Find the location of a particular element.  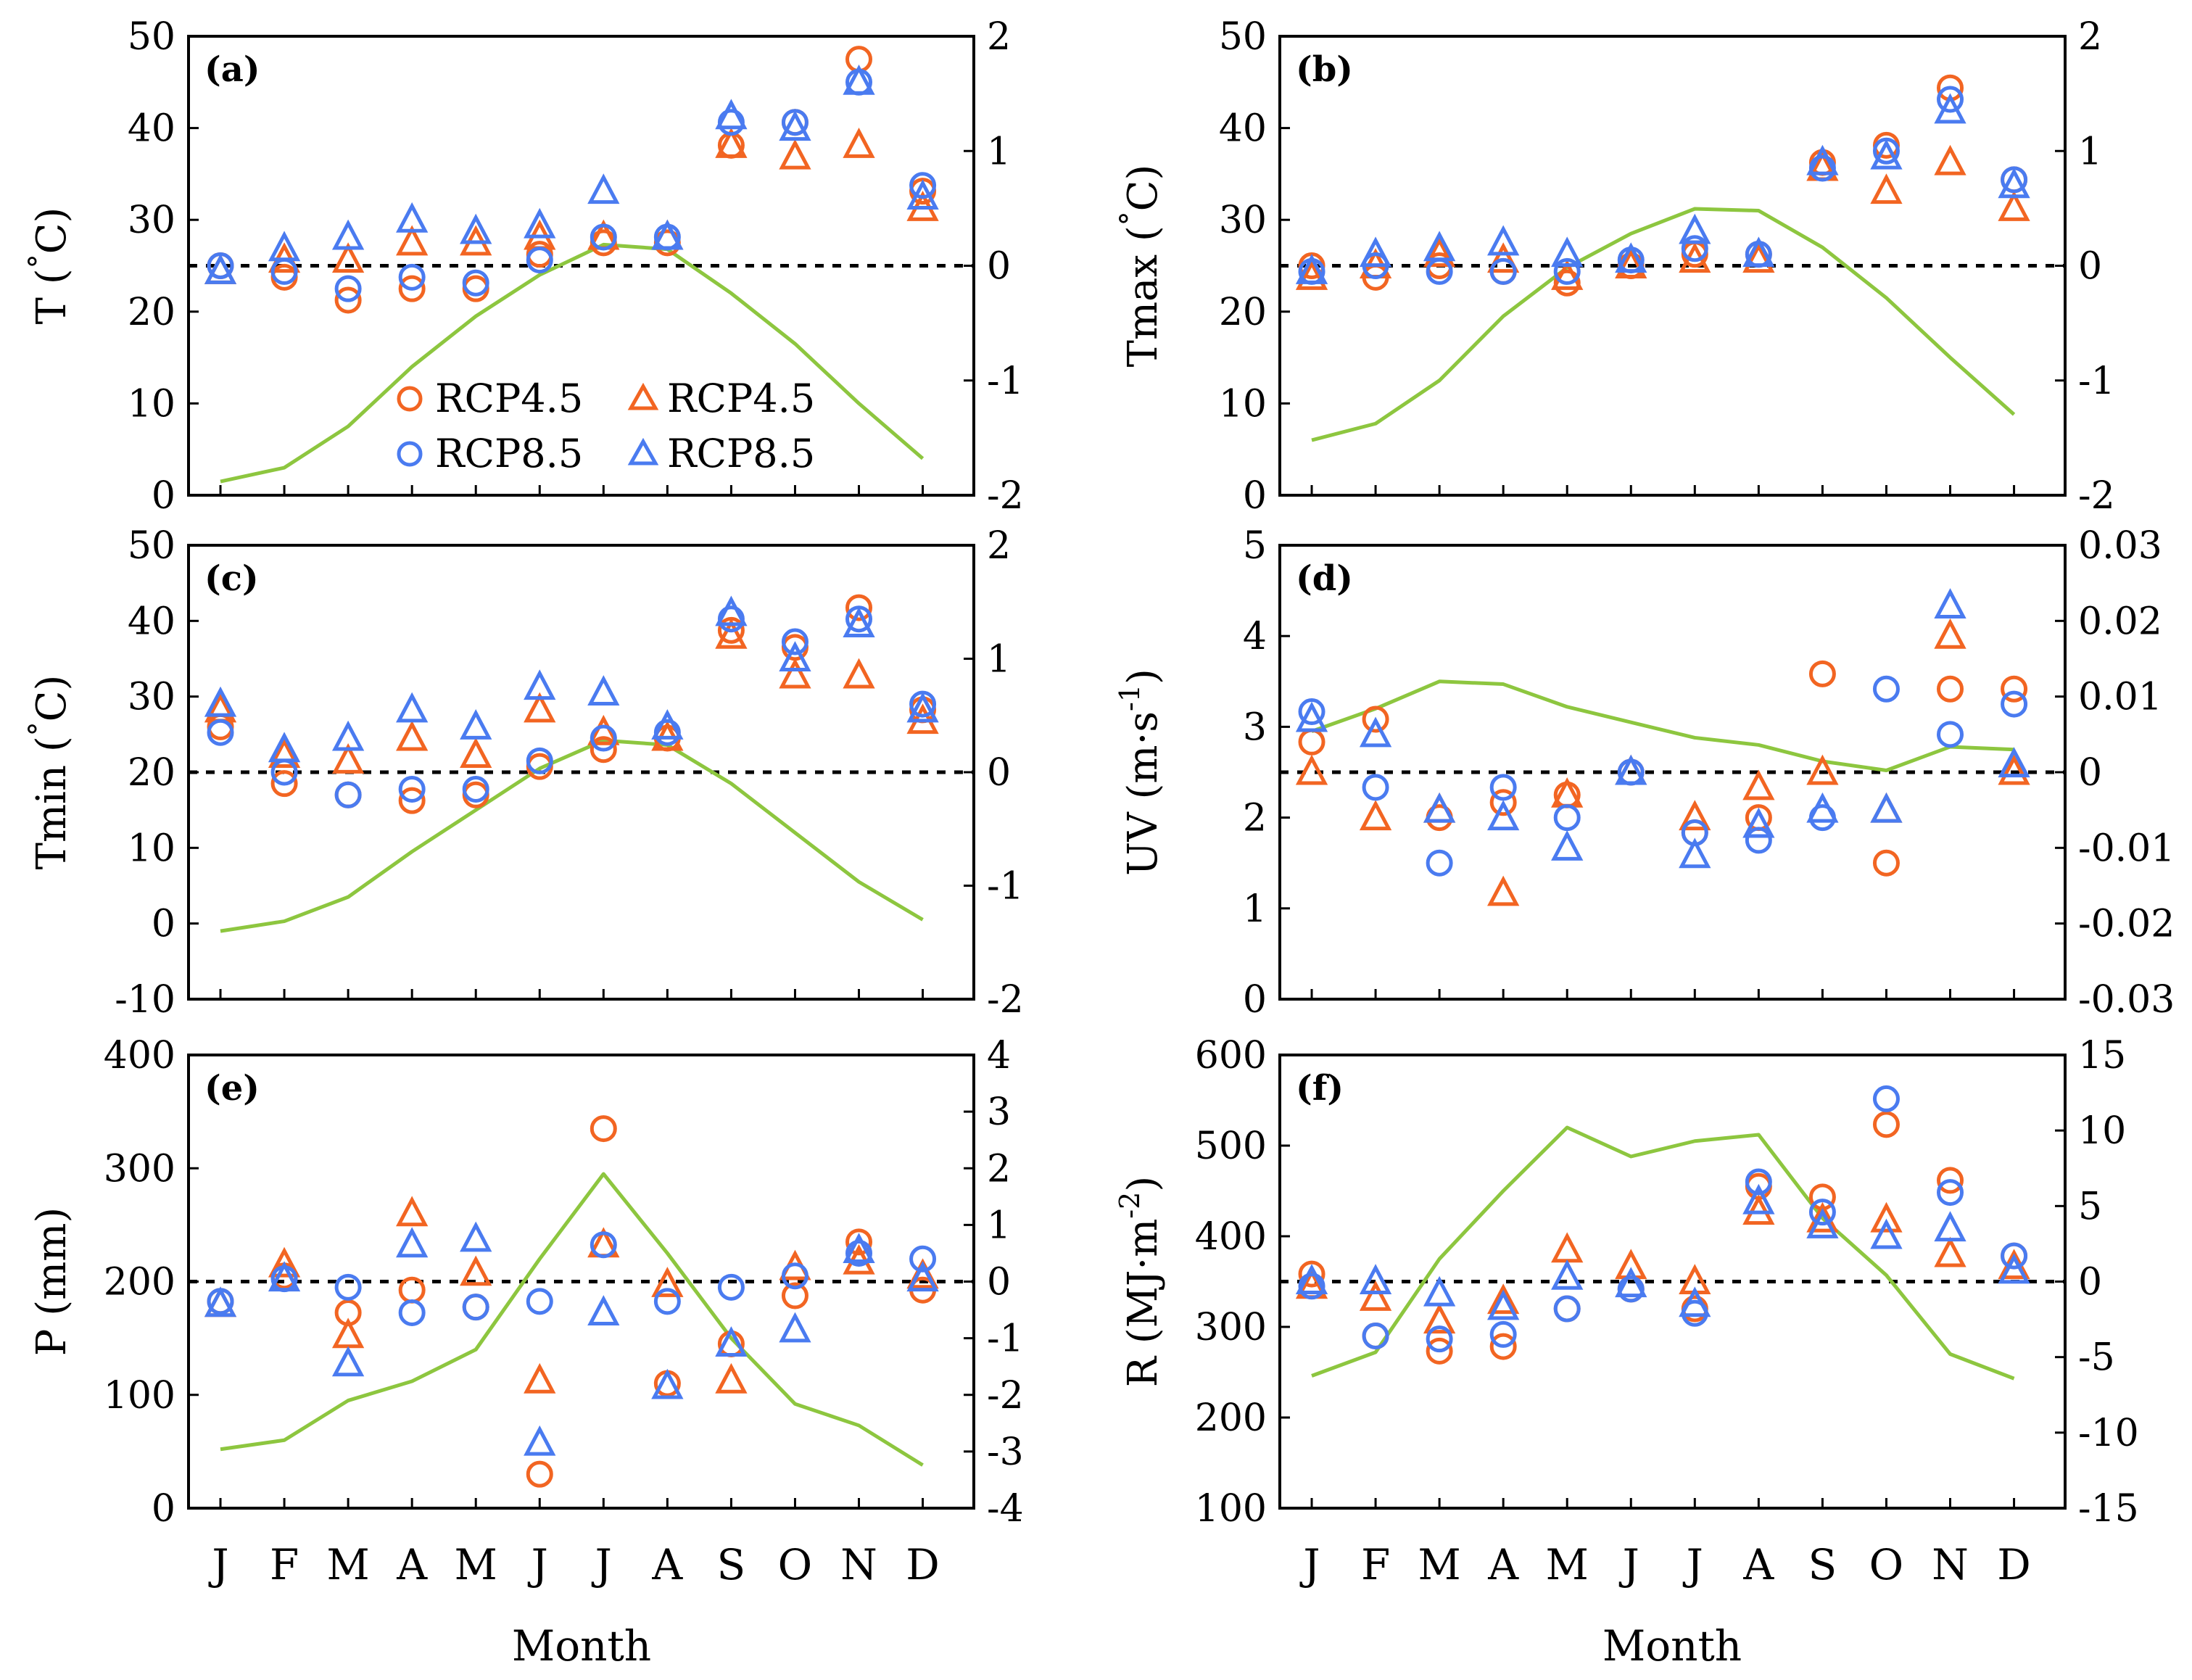

y-axis-title: R (MJ·m-2) is located at coordinates (1140, 1281).